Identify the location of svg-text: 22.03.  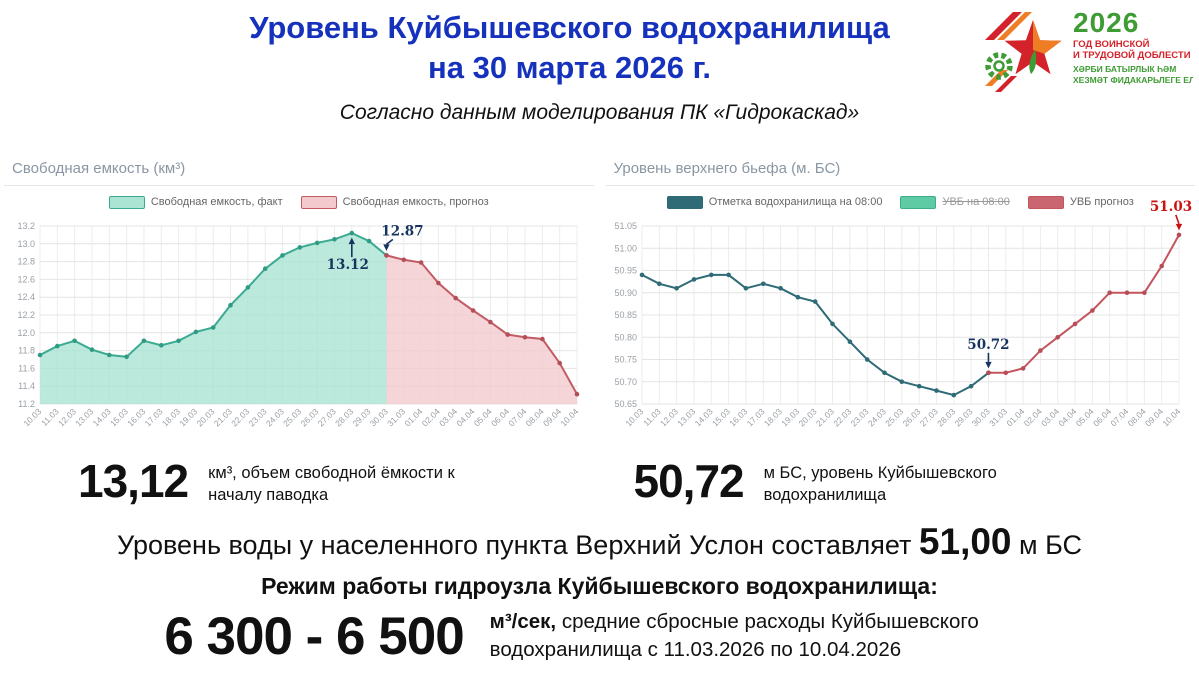
(842, 417).